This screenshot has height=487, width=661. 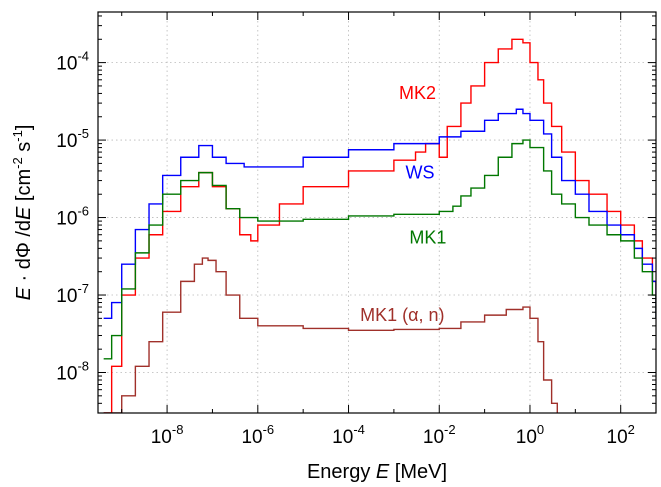 I want to click on series-label: MK1, so click(x=427, y=238).